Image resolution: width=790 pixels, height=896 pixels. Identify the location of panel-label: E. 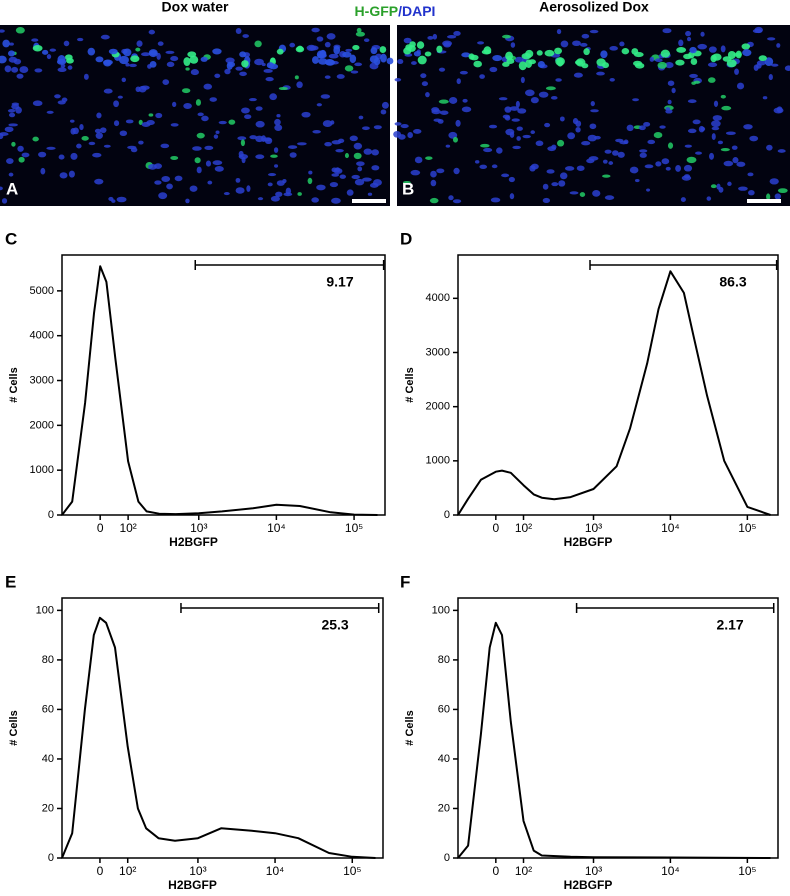
(10, 581).